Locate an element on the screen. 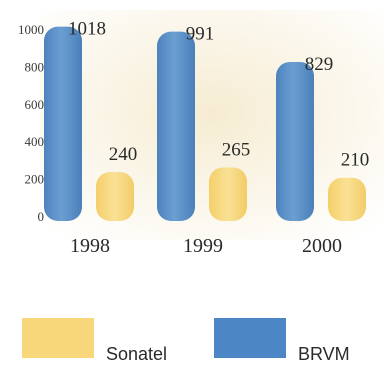 The height and width of the screenshot is (373, 384). y-tick-label: 0 is located at coordinates (41, 216).